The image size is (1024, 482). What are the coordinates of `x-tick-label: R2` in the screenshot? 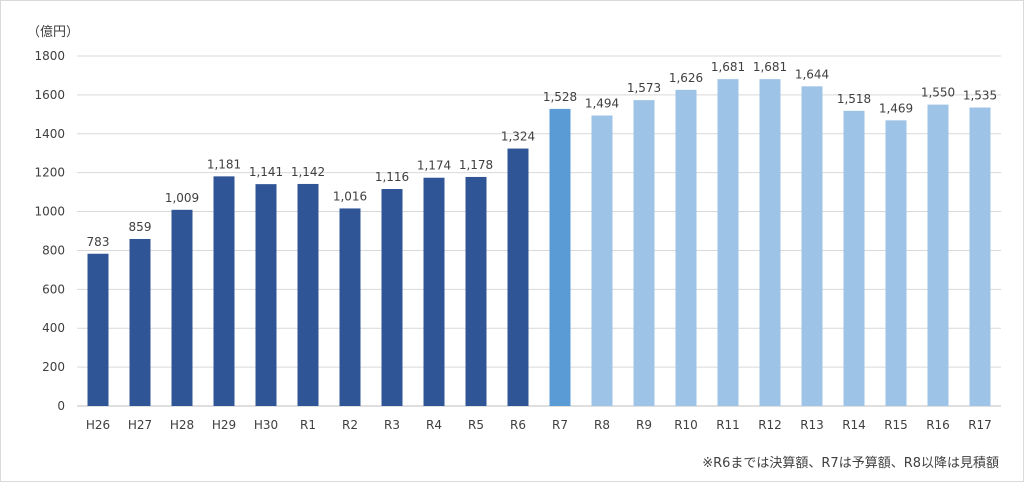 It's located at (350, 425).